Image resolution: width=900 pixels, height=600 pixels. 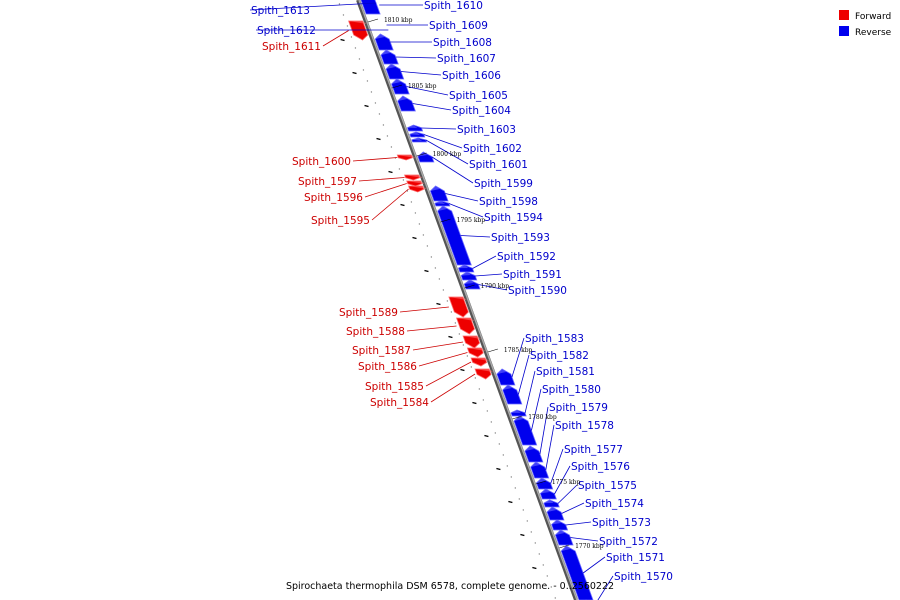 I want to click on gene-label-spith-1588: Spith_1588, so click(x=375, y=332).